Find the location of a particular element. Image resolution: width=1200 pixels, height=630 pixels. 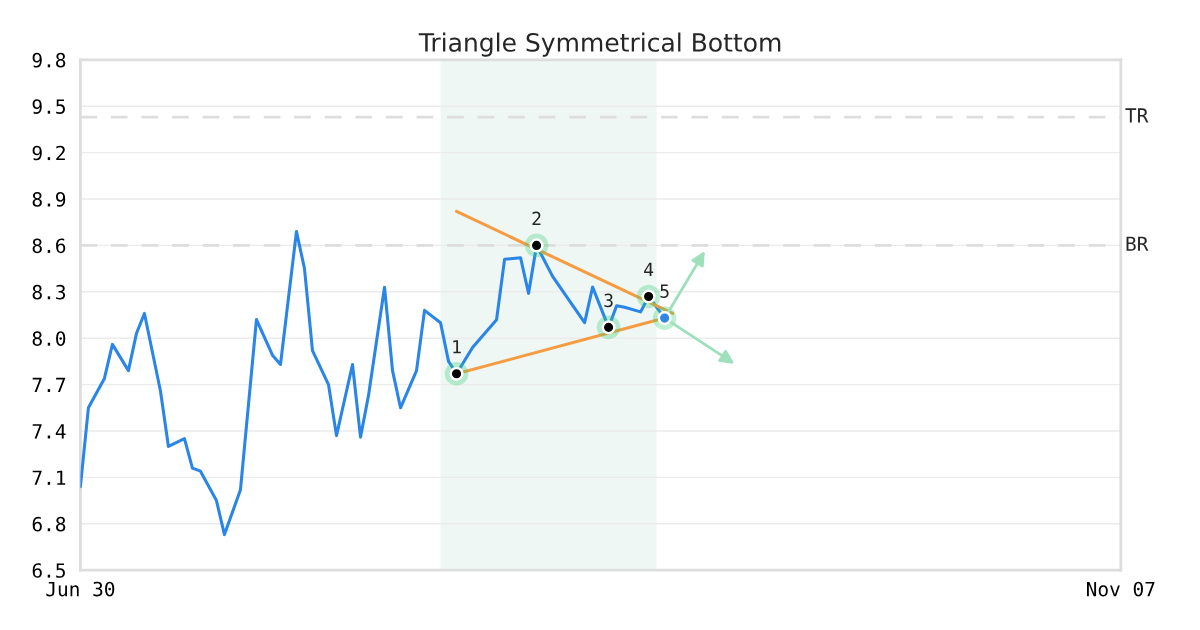

annotation: 2 is located at coordinates (536, 218).